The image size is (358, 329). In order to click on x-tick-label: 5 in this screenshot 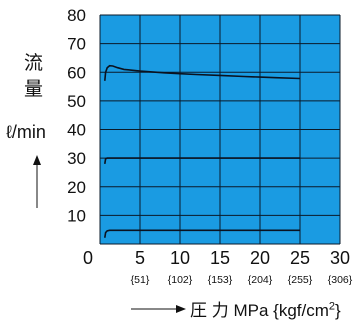, I will do `click(140, 258)`.